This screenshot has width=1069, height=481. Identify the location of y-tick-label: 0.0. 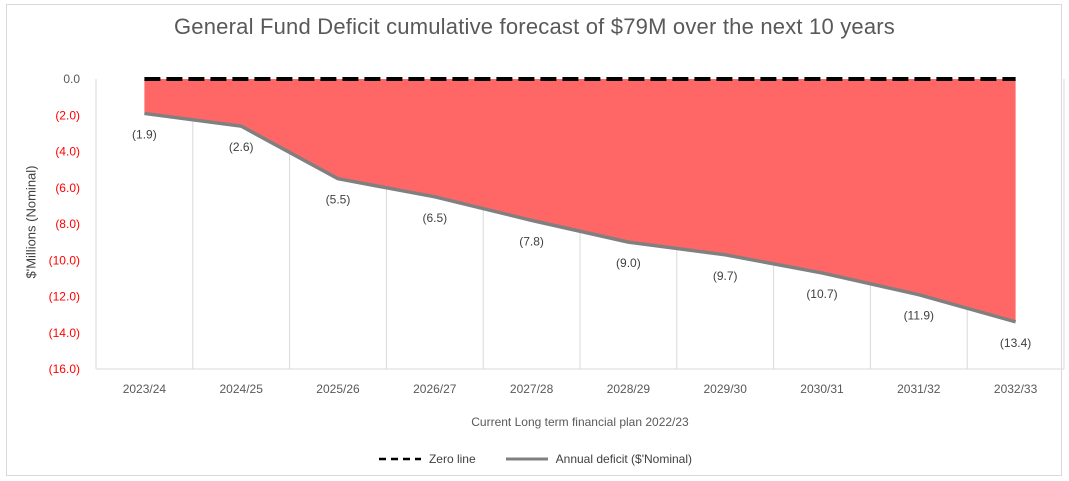
(71, 79).